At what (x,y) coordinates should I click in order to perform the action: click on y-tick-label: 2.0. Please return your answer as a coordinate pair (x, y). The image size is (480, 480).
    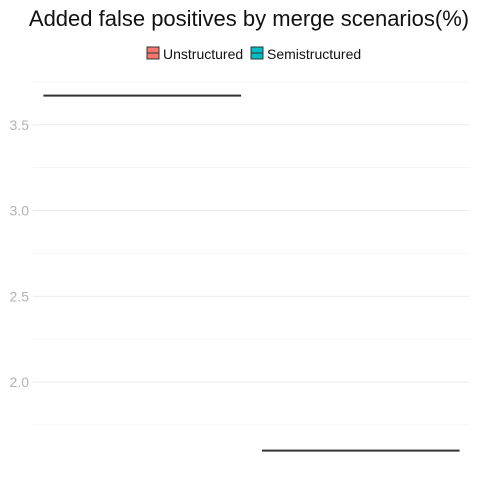
    Looking at the image, I should click on (20, 382).